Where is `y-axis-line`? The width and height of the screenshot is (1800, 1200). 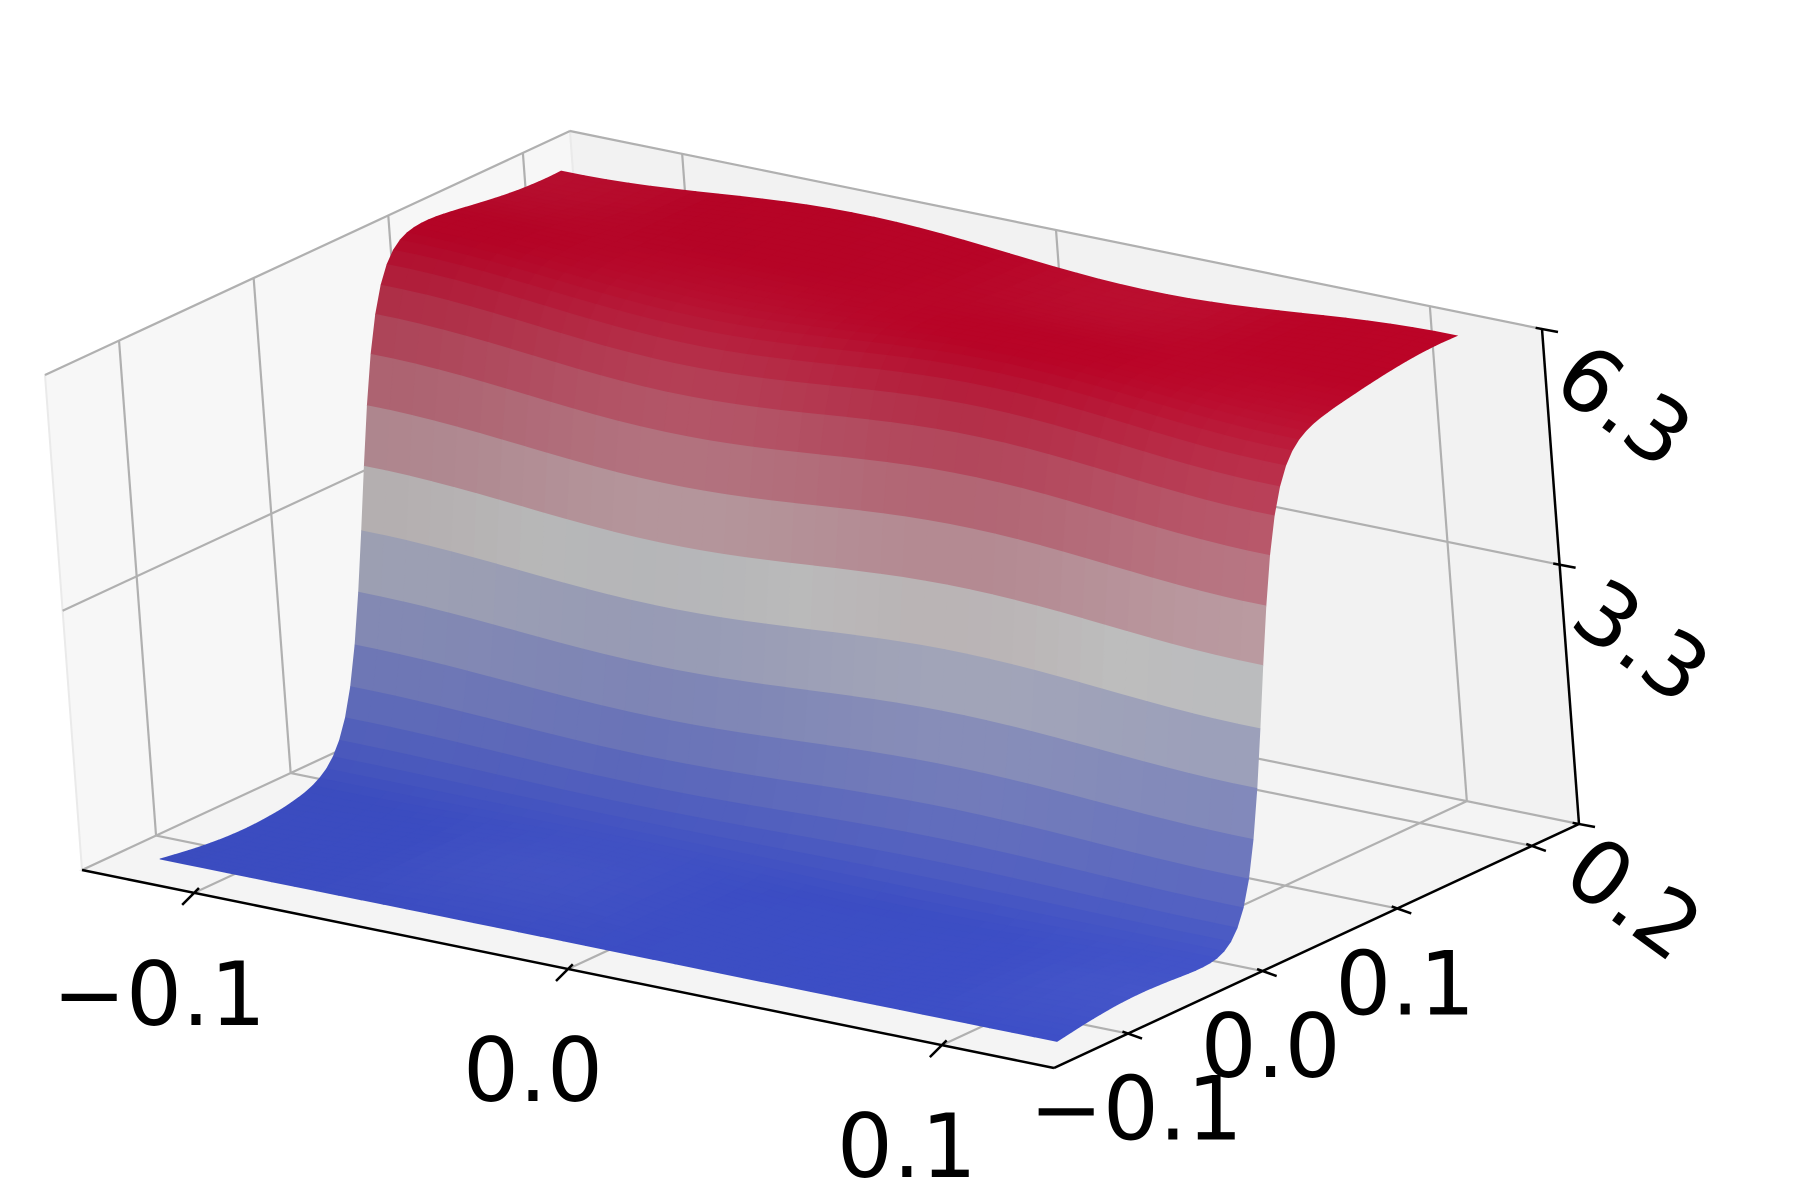 y-axis-line is located at coordinates (1316, 946).